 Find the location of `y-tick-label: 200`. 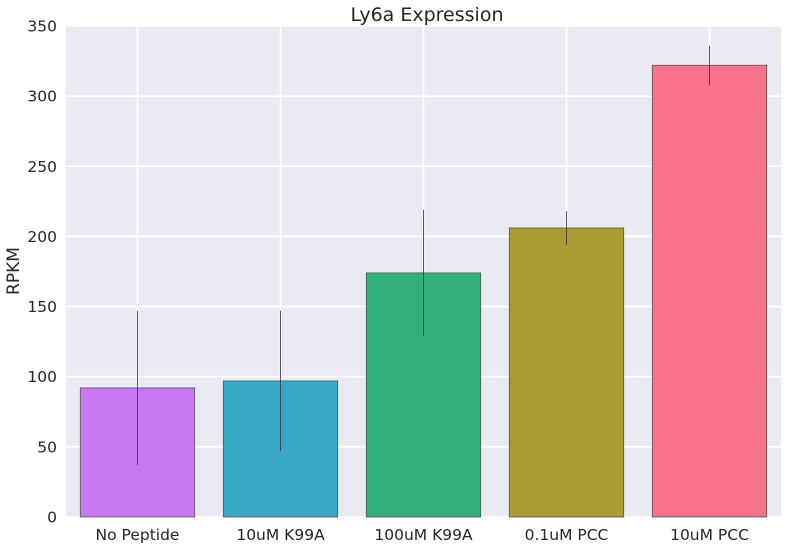

y-tick-label: 200 is located at coordinates (42, 237).